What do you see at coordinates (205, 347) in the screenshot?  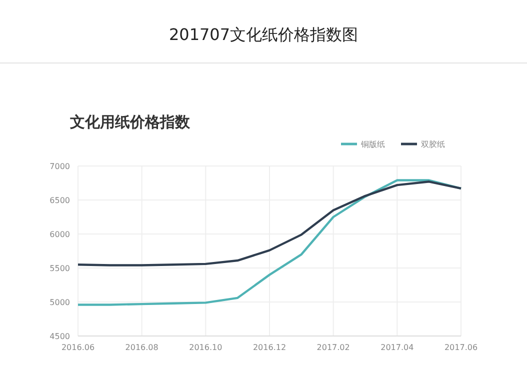 I see `x-tick-label: 2016.10` at bounding box center [205, 347].